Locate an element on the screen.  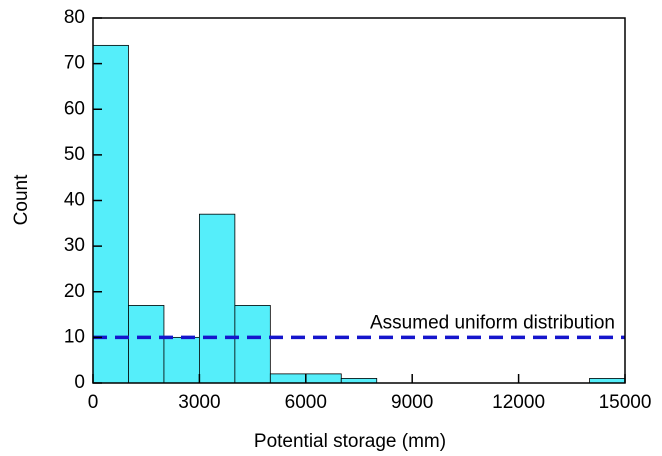
x-tick-label: 0 is located at coordinates (93, 402).